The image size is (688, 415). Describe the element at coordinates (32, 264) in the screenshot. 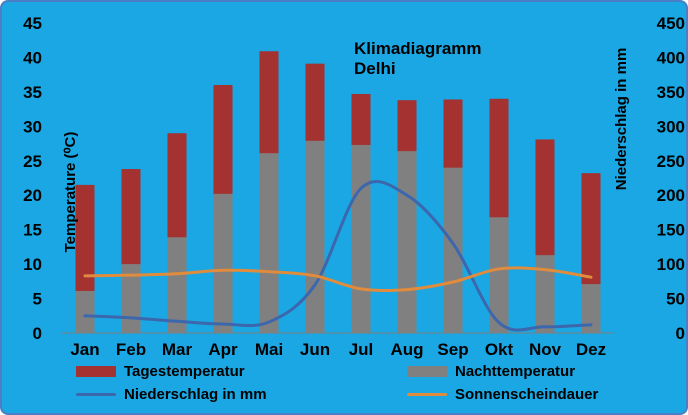

I see `left-tick-label: 10` at that location.